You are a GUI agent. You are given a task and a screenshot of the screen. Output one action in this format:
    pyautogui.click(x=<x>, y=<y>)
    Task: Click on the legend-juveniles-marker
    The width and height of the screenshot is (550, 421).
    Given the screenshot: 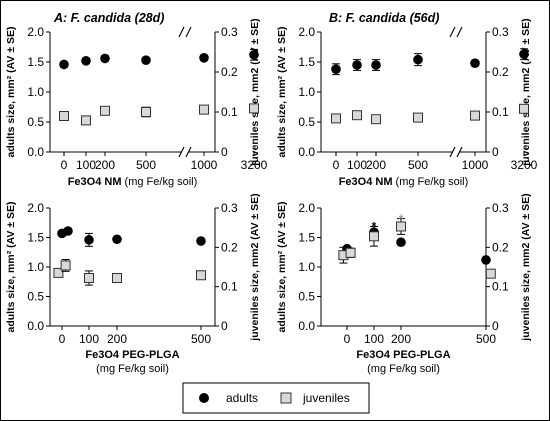 What is the action you would take?
    pyautogui.click(x=286, y=398)
    